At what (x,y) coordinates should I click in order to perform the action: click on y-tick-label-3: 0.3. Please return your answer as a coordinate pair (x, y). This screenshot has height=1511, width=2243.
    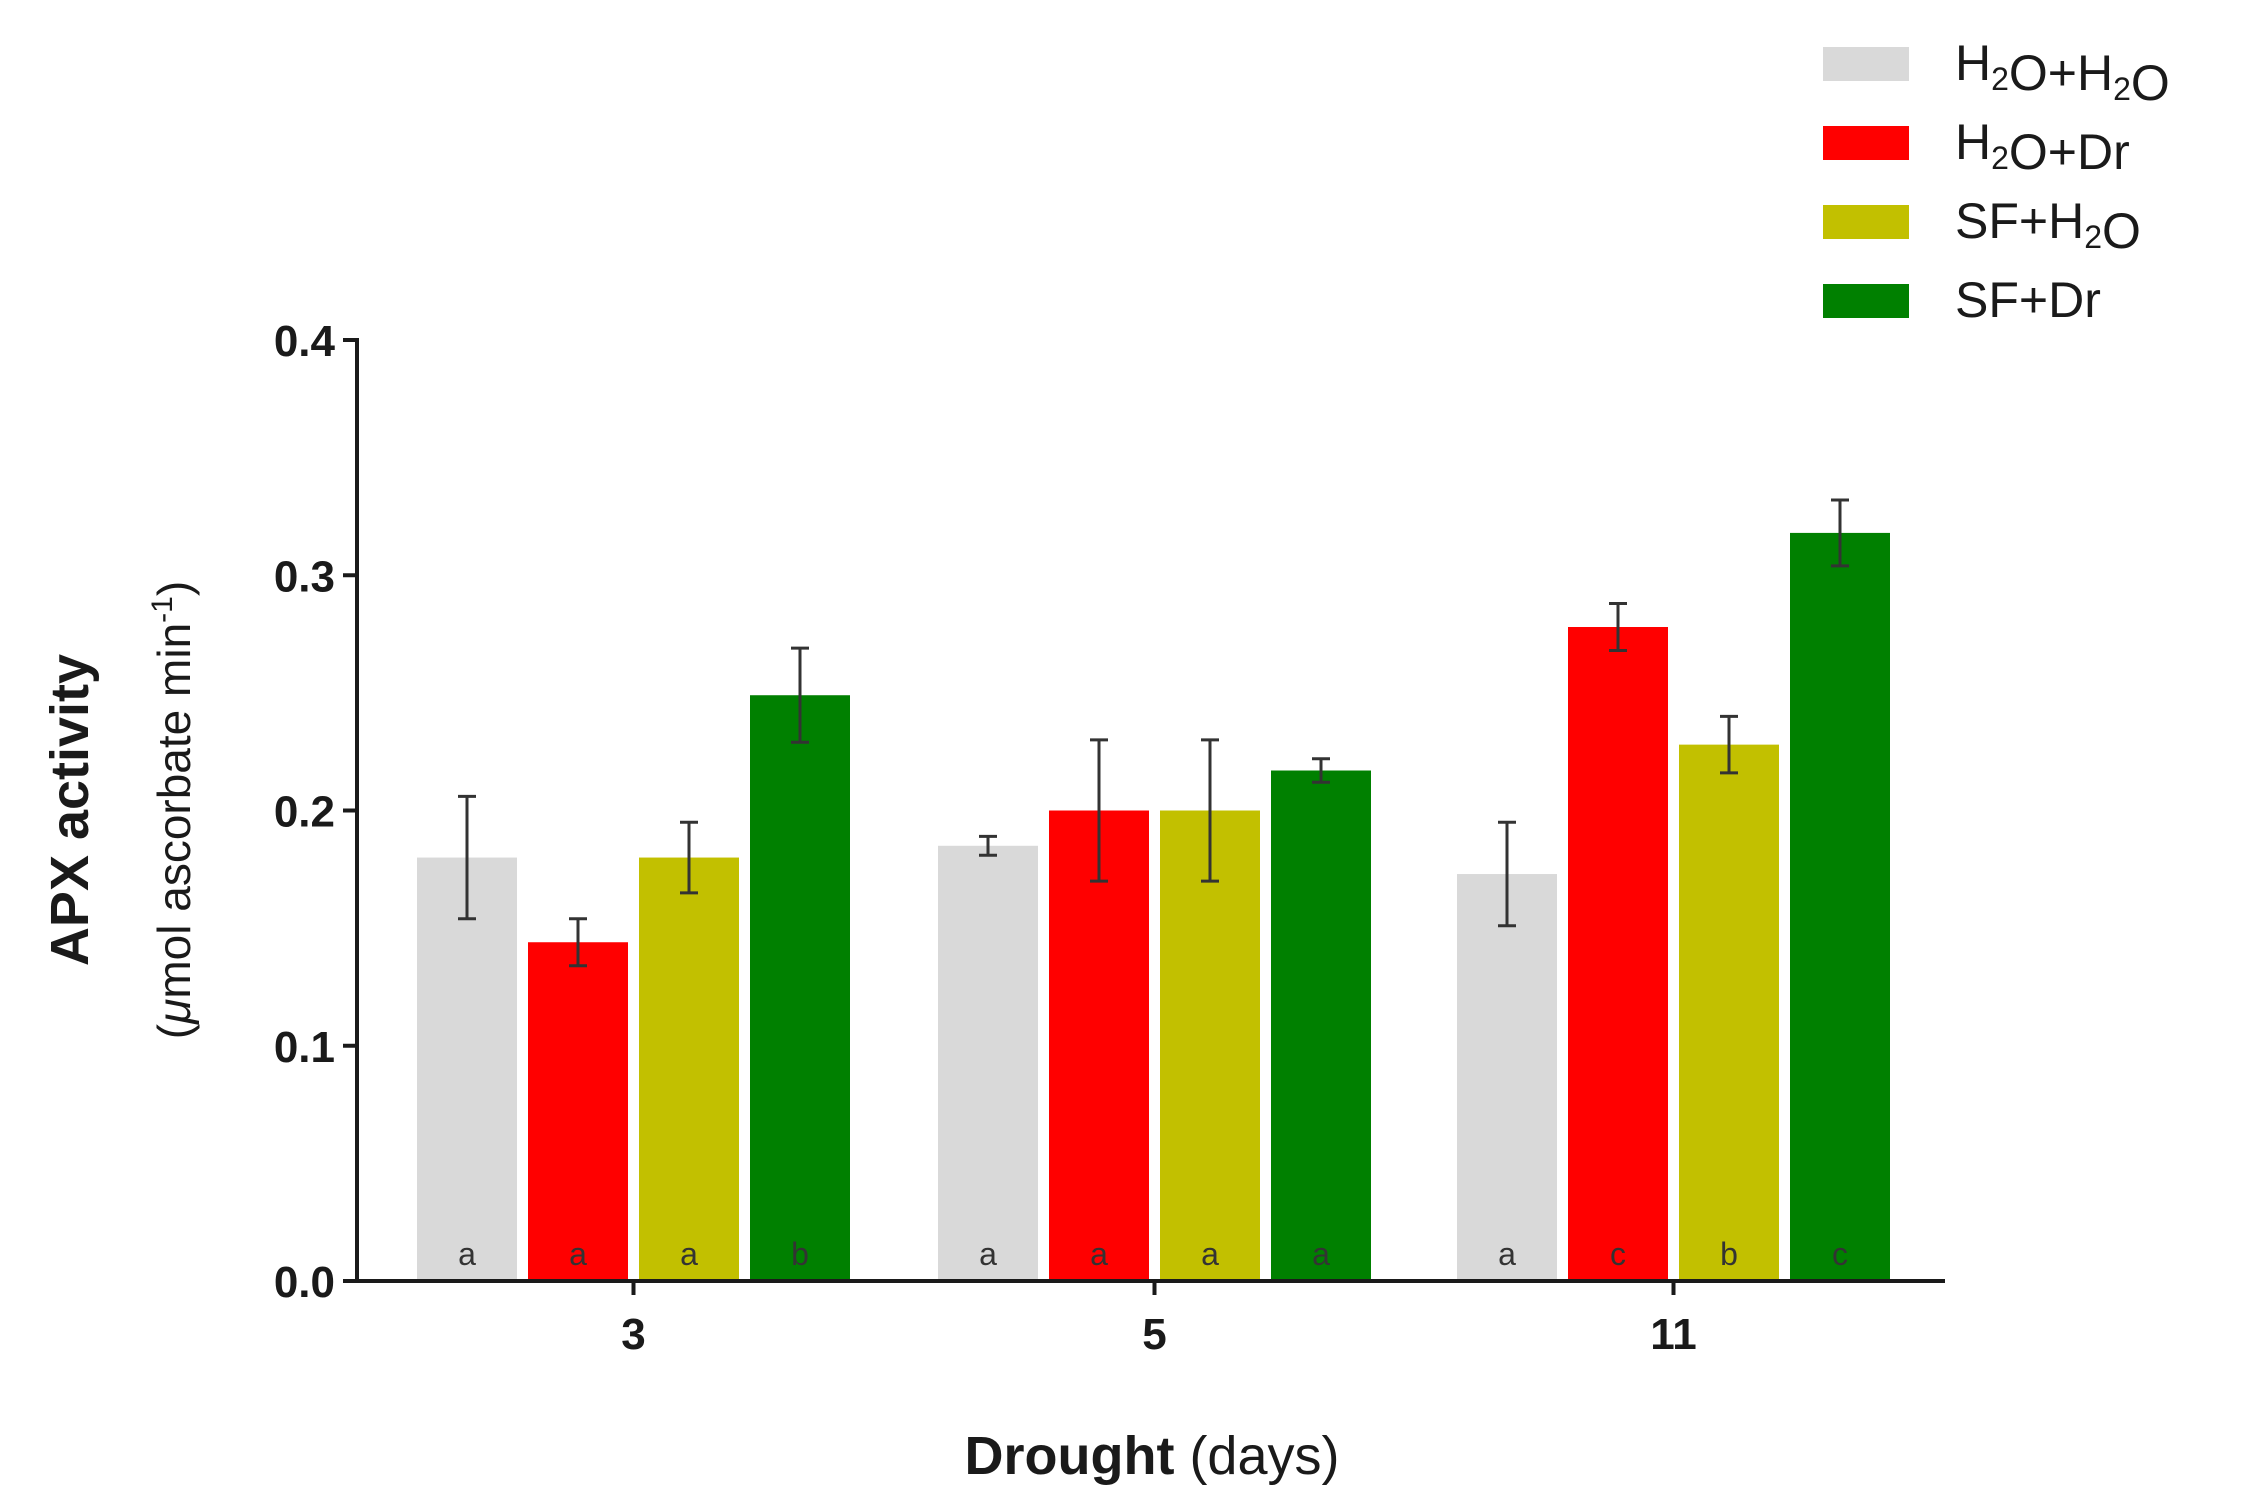
    Looking at the image, I should click on (304, 576).